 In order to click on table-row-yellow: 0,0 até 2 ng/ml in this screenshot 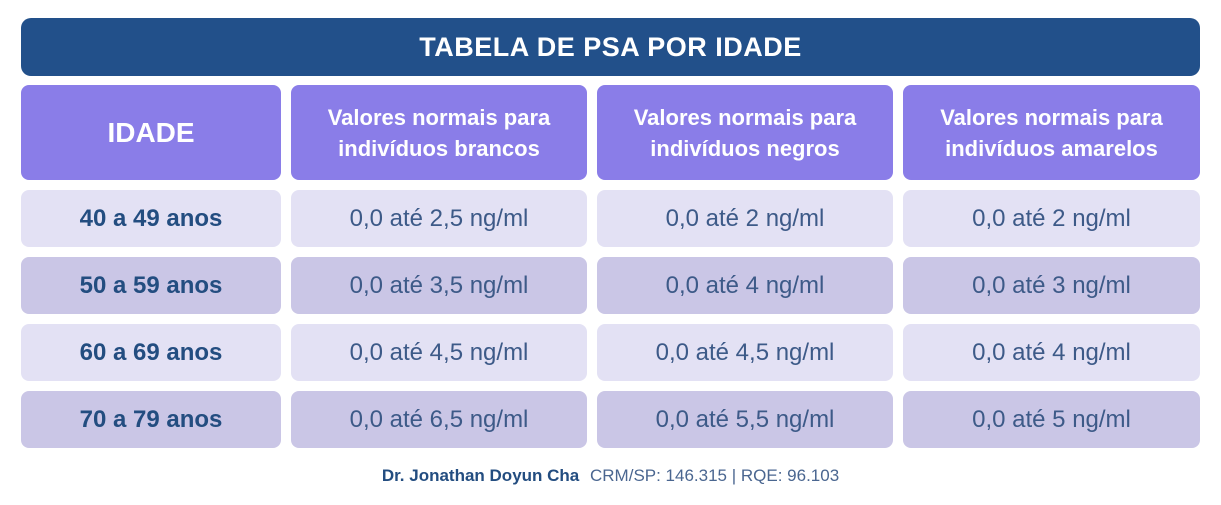, I will do `click(1051, 218)`.